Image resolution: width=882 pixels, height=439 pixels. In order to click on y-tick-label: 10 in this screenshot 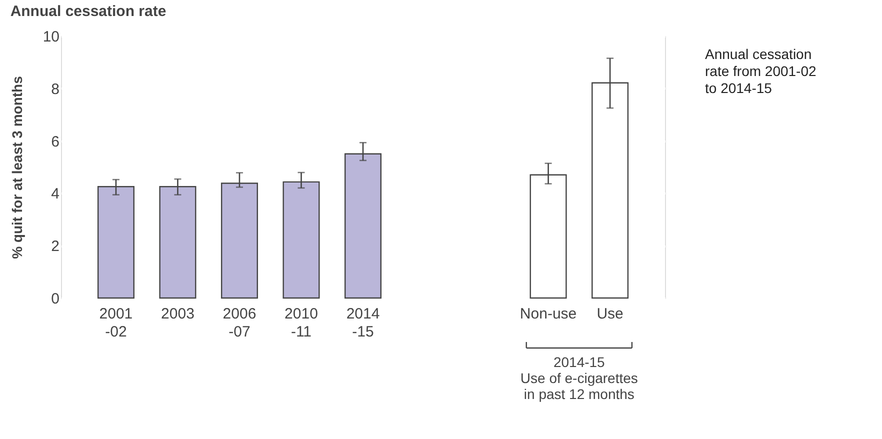, I will do `click(51, 37)`.